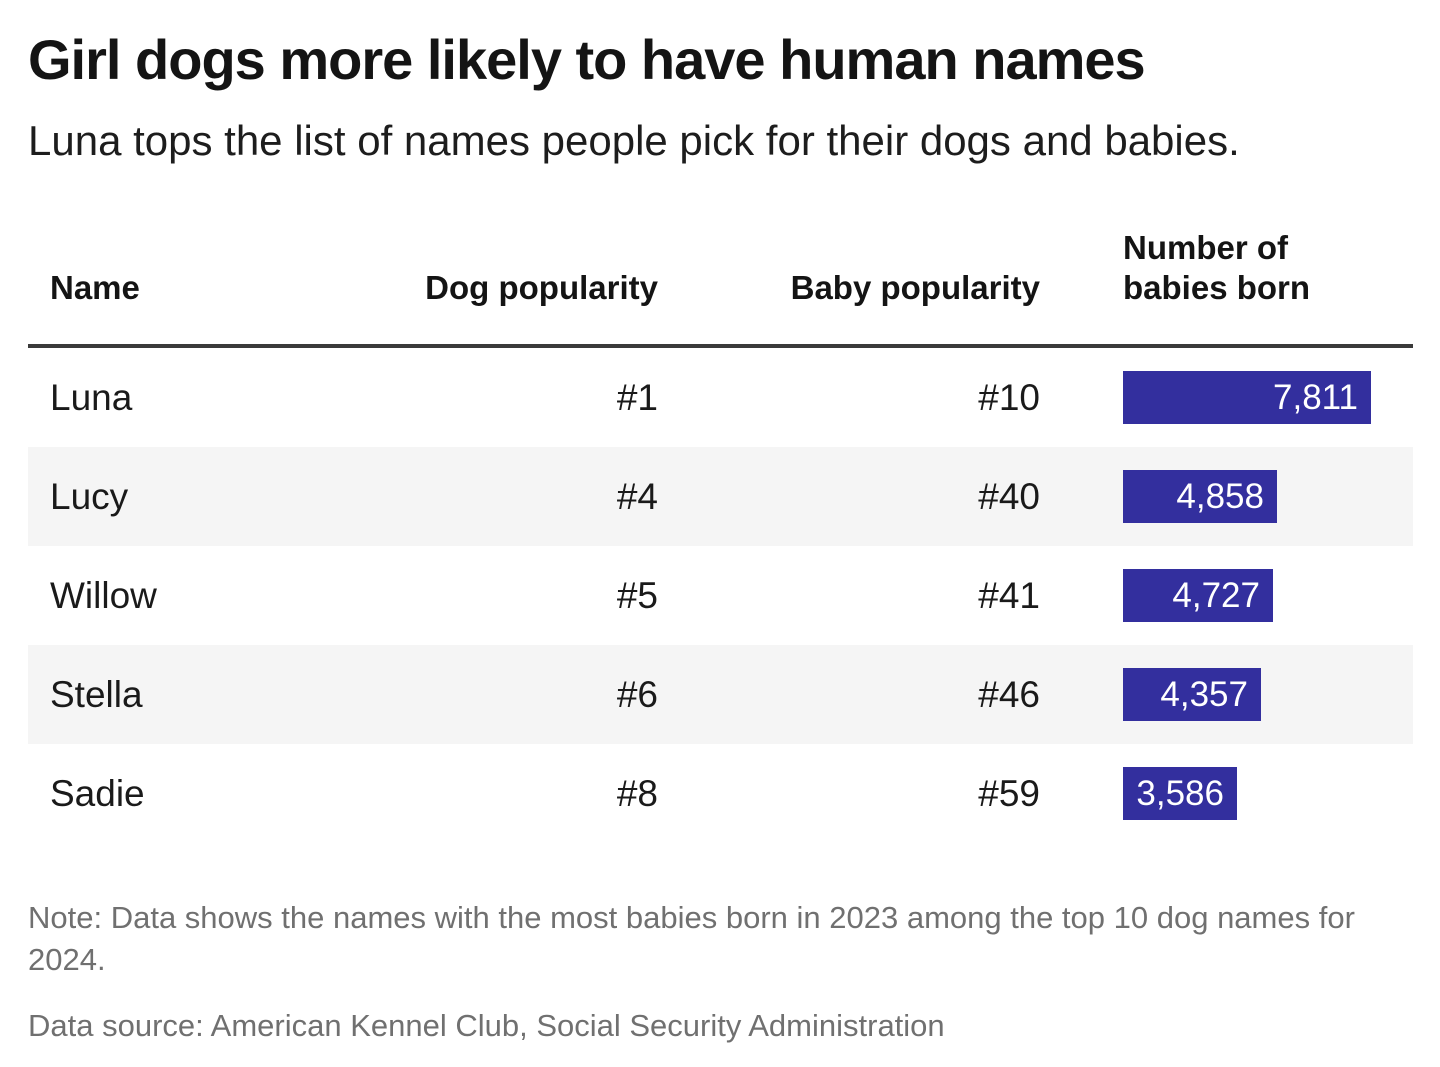 Image resolution: width=1440 pixels, height=1067 pixels. I want to click on name-cell: Luna, so click(91, 397).